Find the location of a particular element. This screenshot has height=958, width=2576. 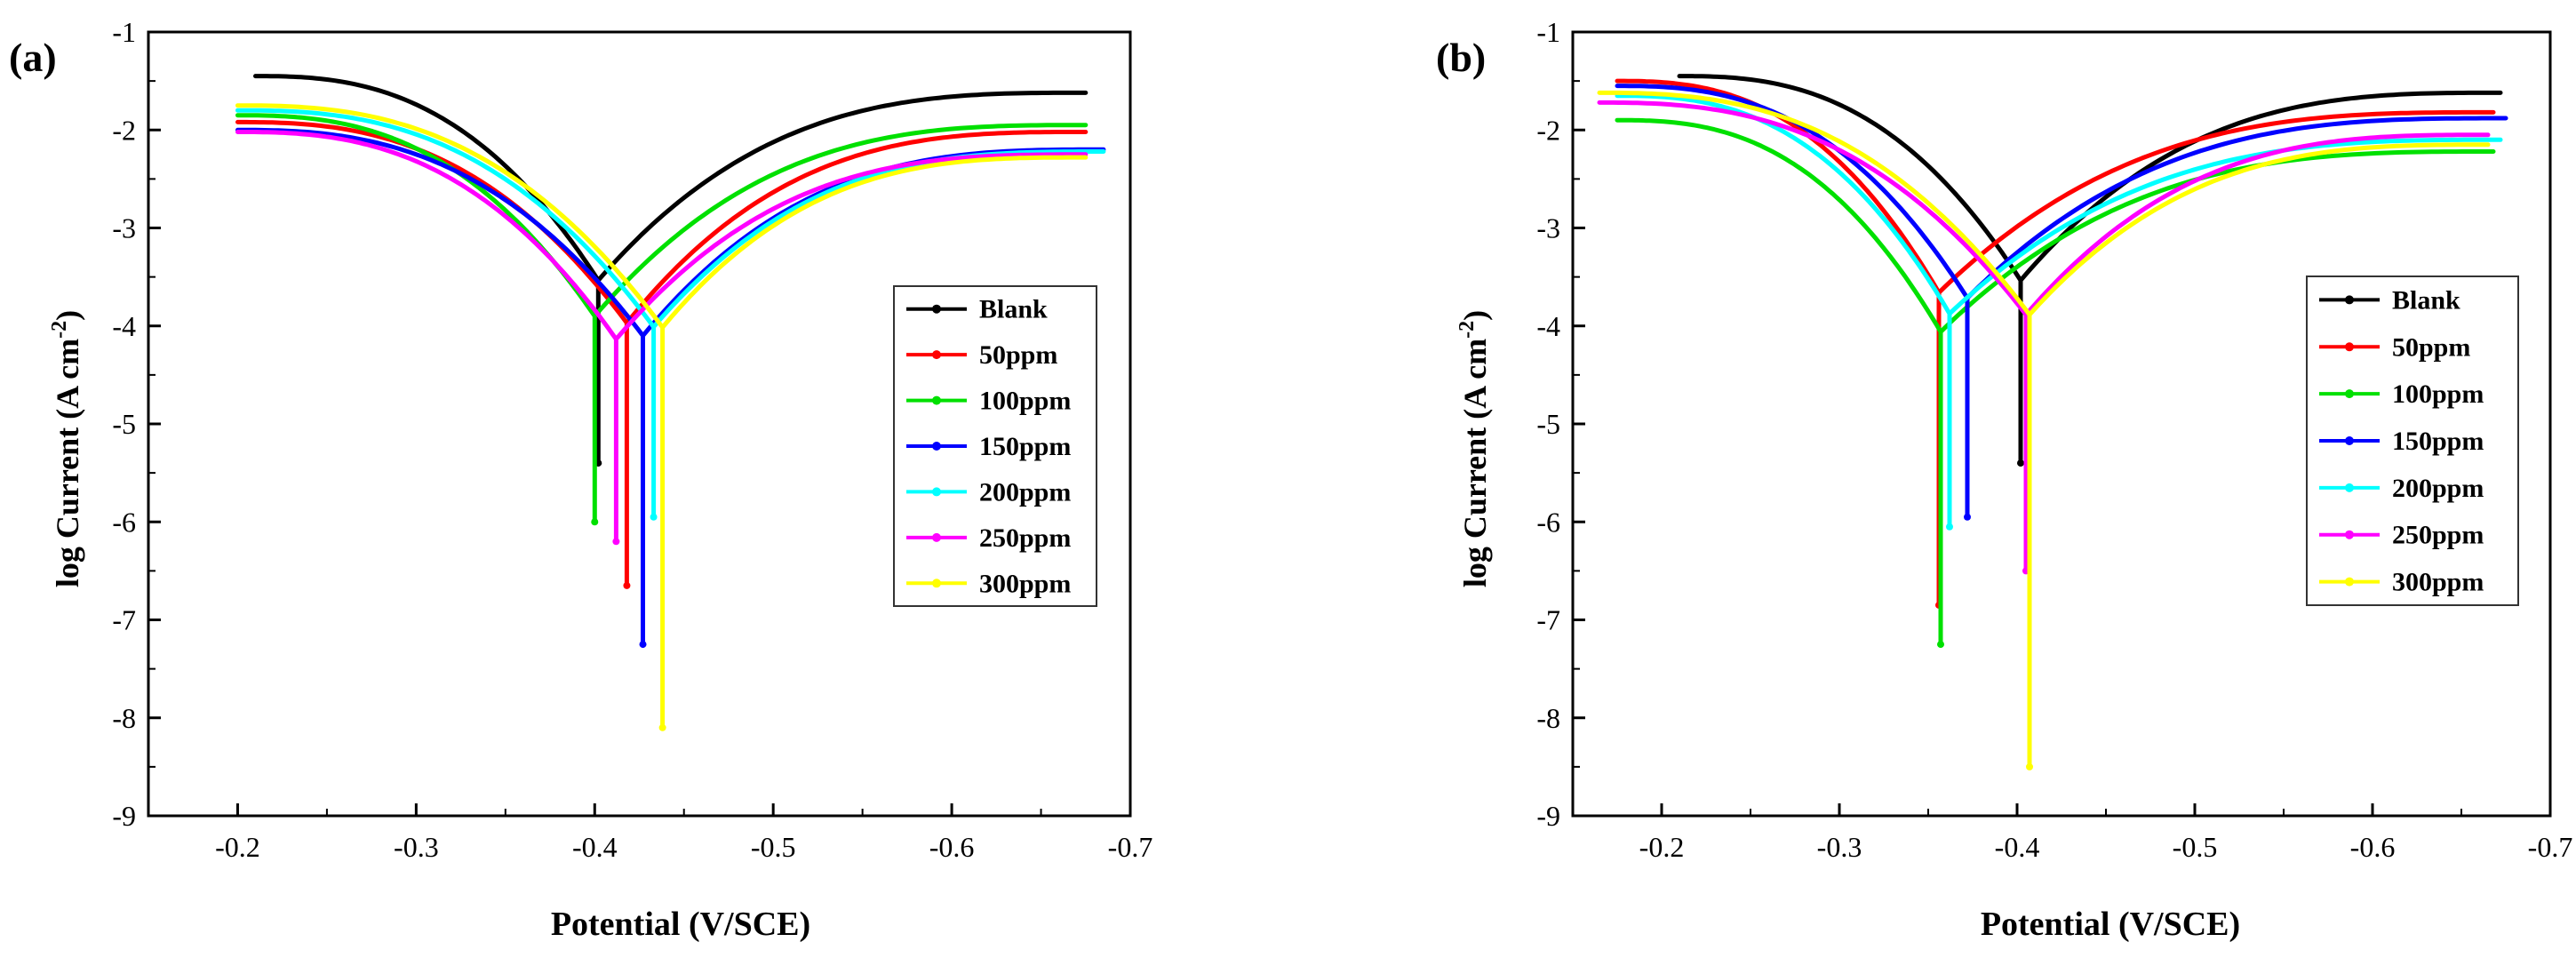

panel-label: (a) is located at coordinates (33, 57).